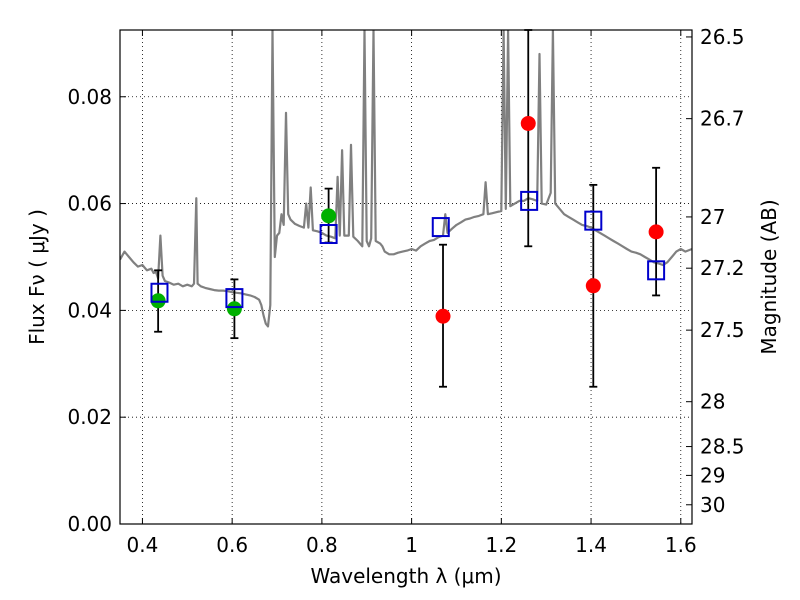 The width and height of the screenshot is (800, 600). Describe the element at coordinates (591, 545) in the screenshot. I see `x-tick-label: 1.4` at that location.